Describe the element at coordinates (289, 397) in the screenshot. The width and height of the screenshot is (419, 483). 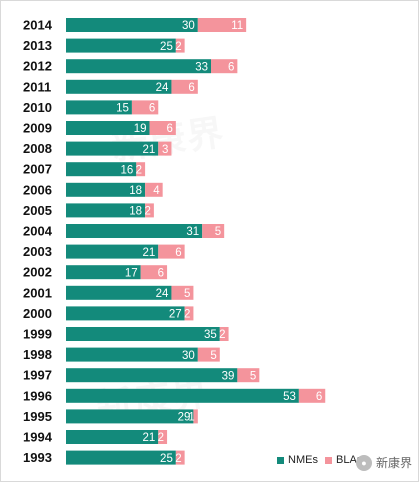
I see `data-label-nmes: 53` at that location.